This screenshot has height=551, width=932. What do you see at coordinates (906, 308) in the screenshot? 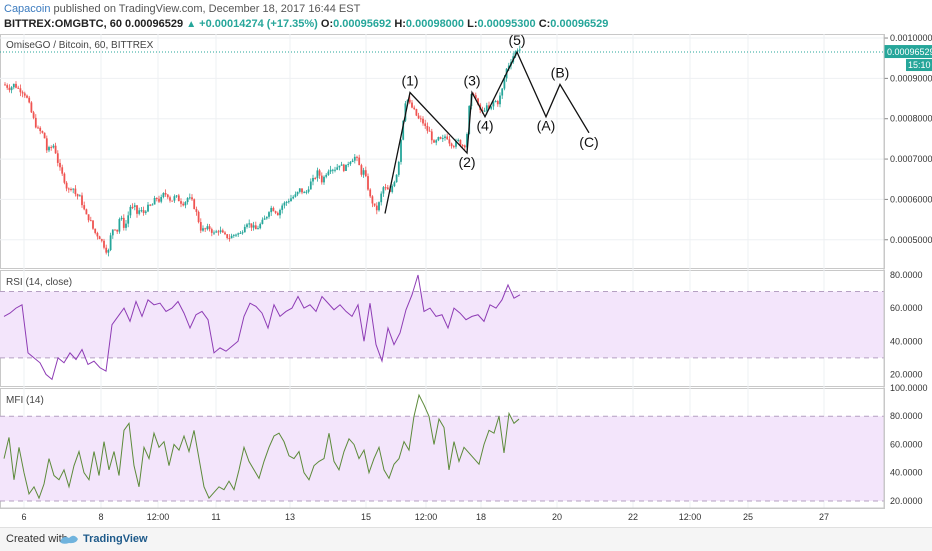
I see `rsi-tick-label: 60.0000` at bounding box center [906, 308].